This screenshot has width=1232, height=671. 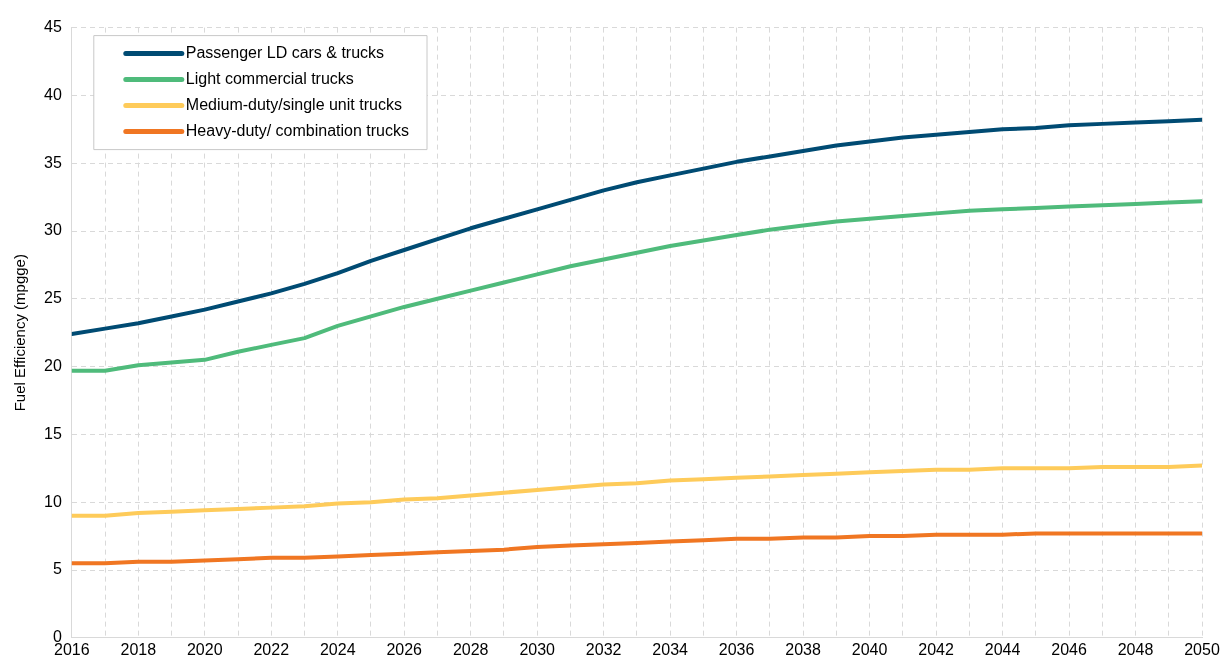 What do you see at coordinates (269, 79) in the screenshot?
I see `legend-label: Light commercial trucks` at bounding box center [269, 79].